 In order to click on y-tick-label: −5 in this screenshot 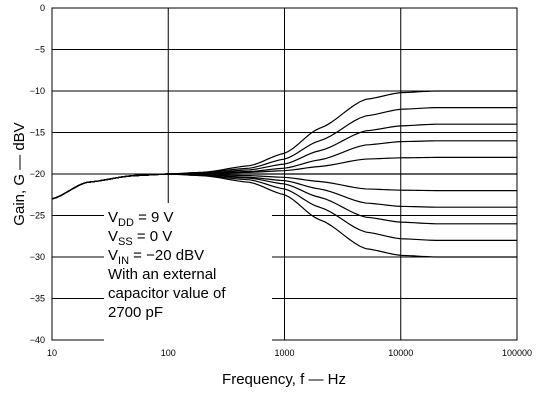, I will do `click(40, 50)`.